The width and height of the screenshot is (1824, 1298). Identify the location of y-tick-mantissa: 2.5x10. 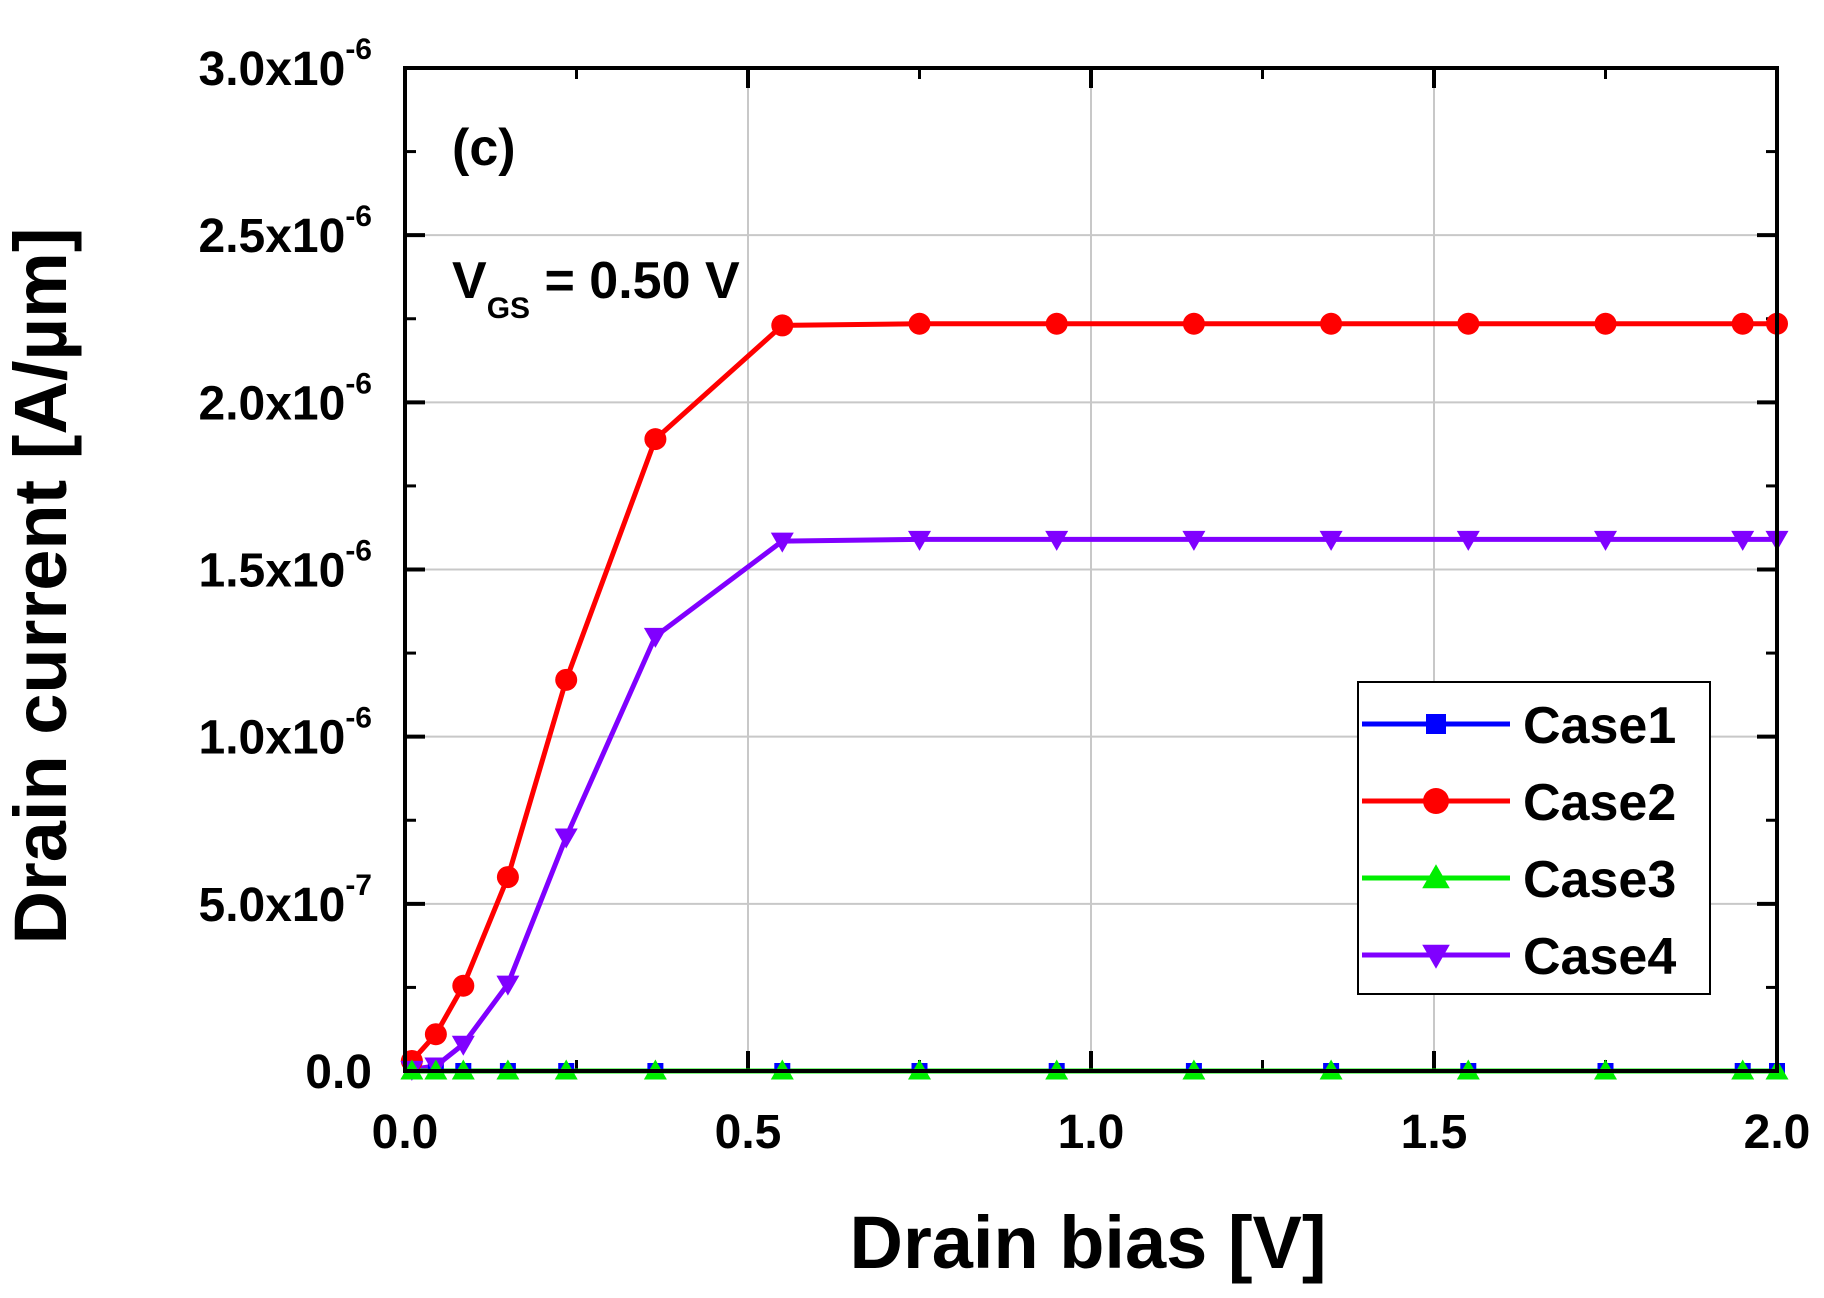
(272, 236).